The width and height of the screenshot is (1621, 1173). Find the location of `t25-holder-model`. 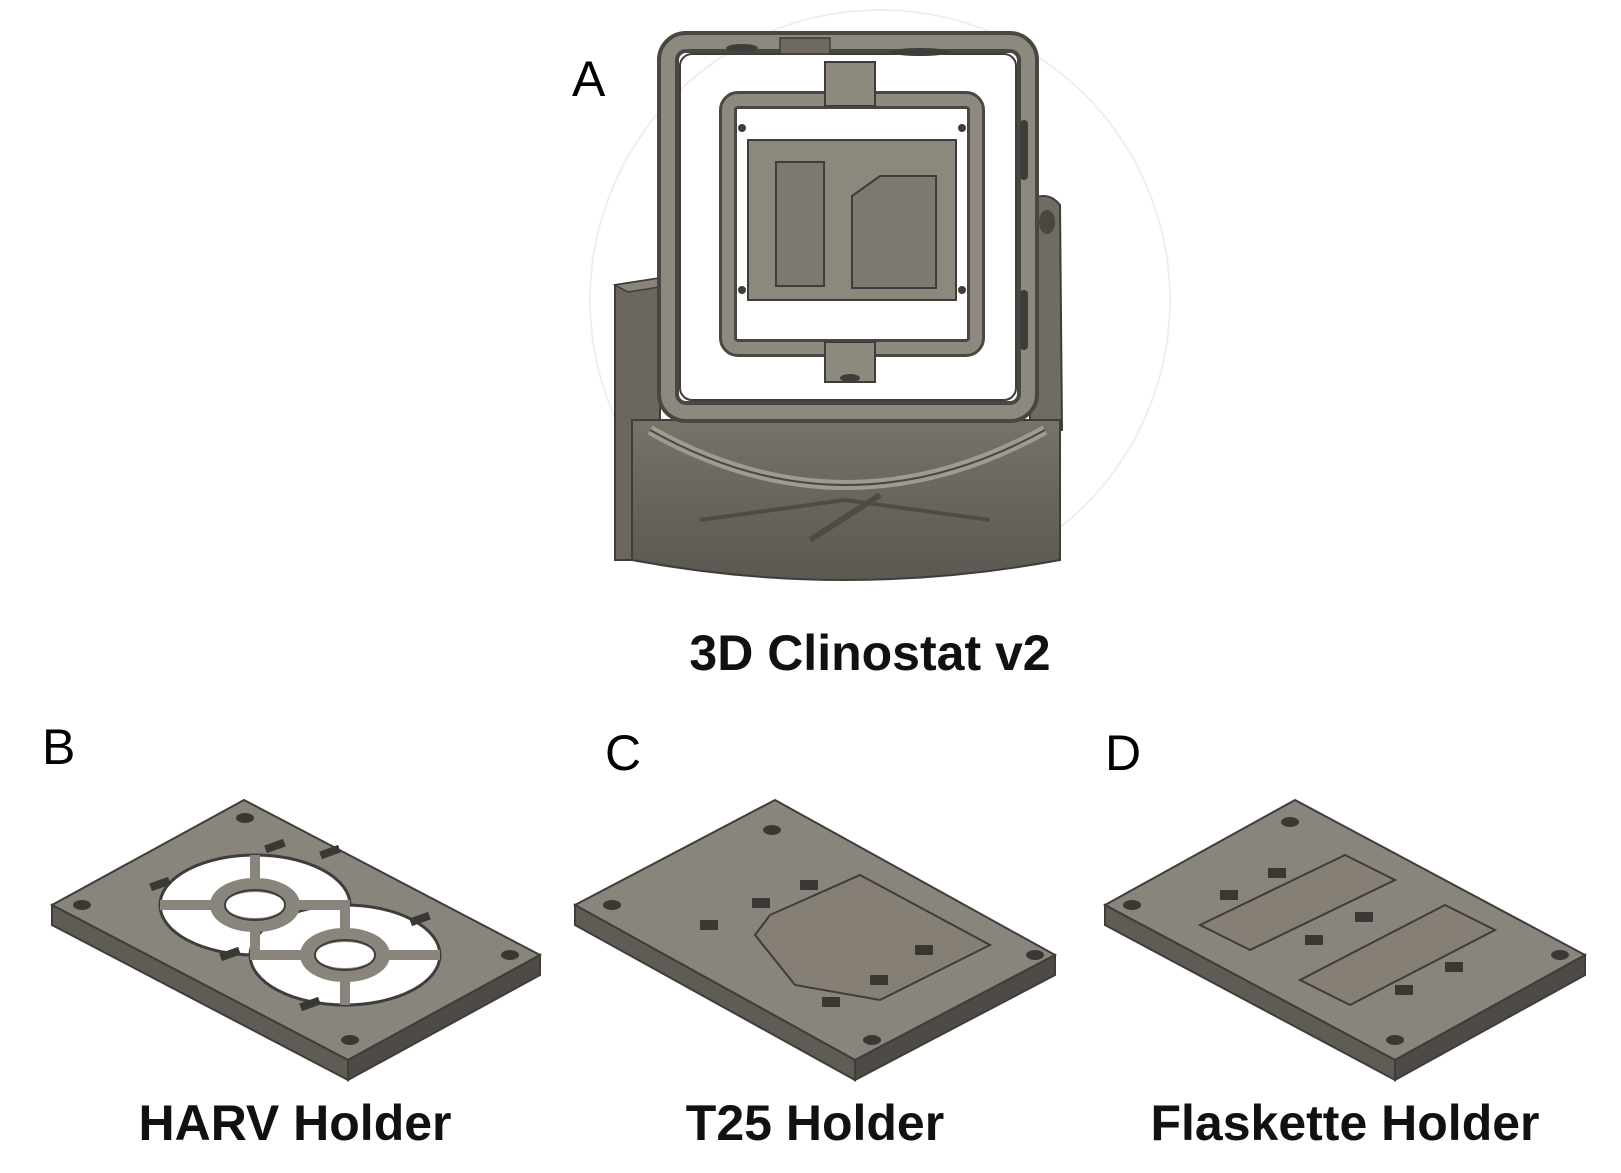

t25-holder-model is located at coordinates (815, 940).